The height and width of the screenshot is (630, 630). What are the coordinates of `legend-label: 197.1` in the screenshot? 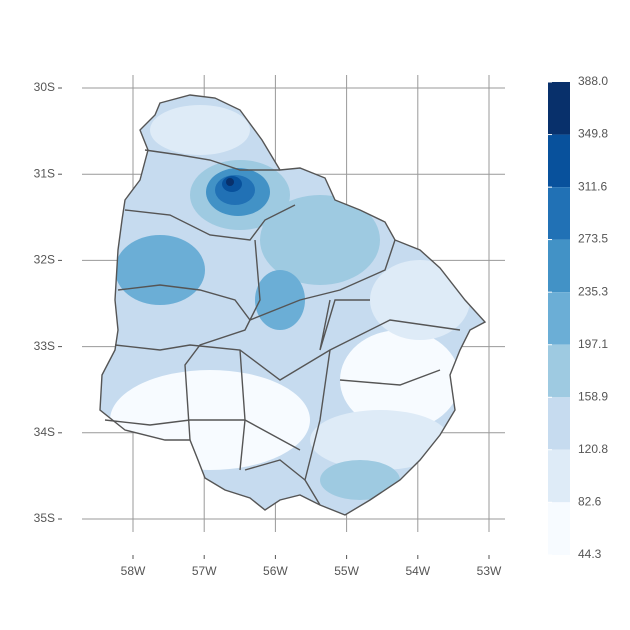 It's located at (593, 344).